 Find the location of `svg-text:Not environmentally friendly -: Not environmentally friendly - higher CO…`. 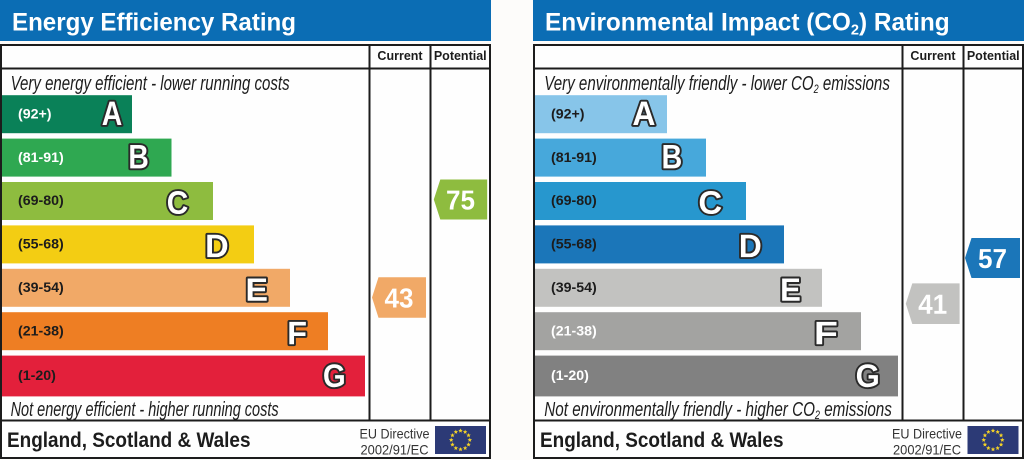

svg-text:Not environmentally friendly -: Not environmentally friendly - higher CO… is located at coordinates (718, 410).